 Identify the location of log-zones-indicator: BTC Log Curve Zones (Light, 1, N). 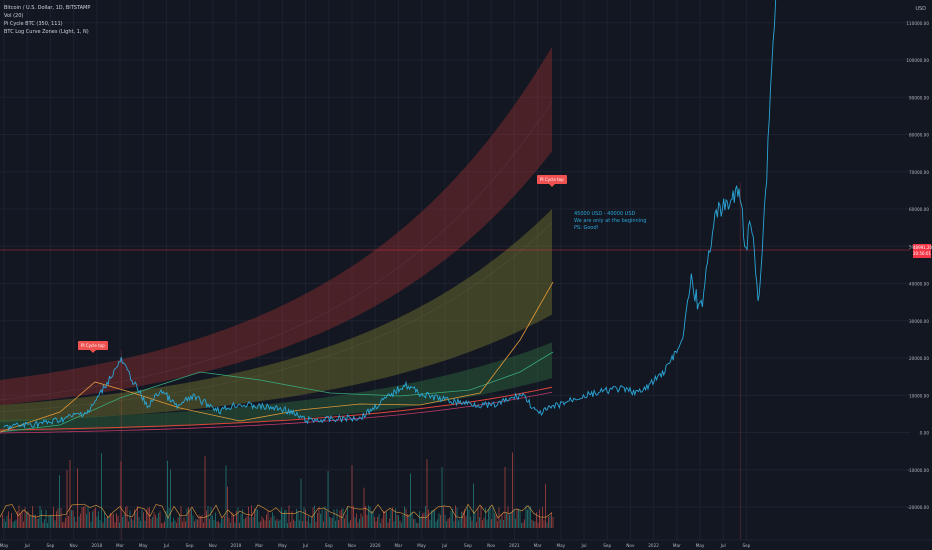
(46, 32).